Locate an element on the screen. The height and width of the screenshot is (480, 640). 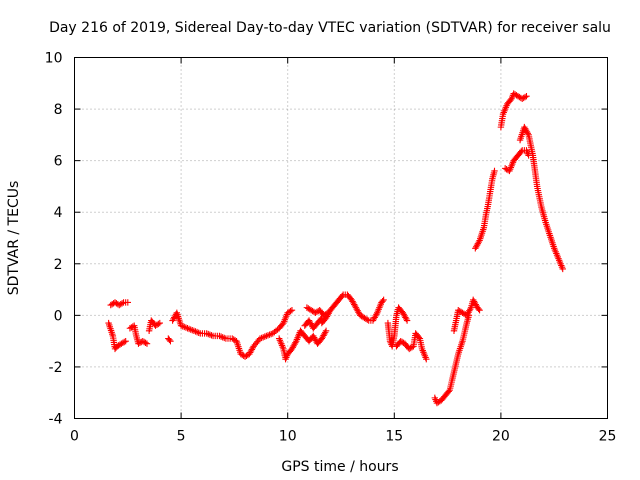
x-tick-label: 5 is located at coordinates (181, 437).